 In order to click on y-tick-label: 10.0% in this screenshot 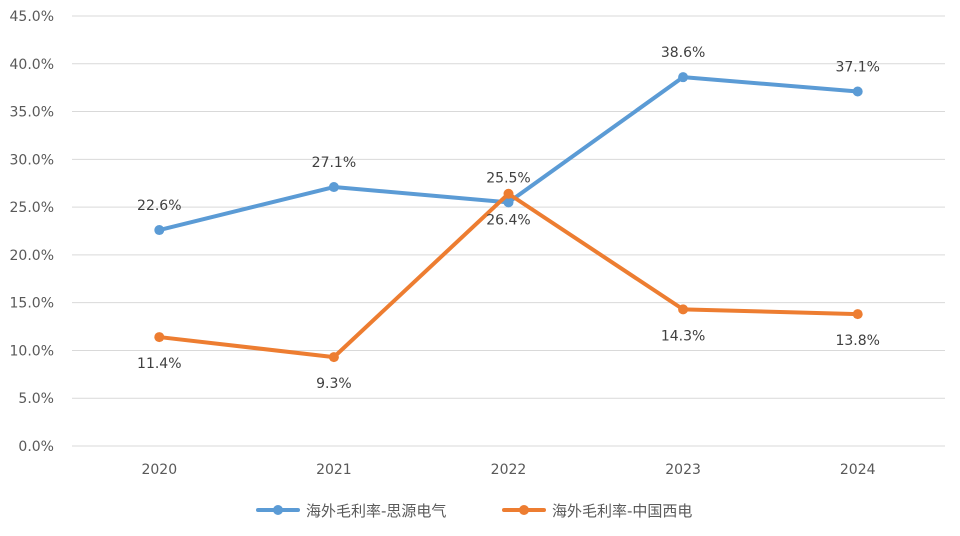, I will do `click(32, 351)`.